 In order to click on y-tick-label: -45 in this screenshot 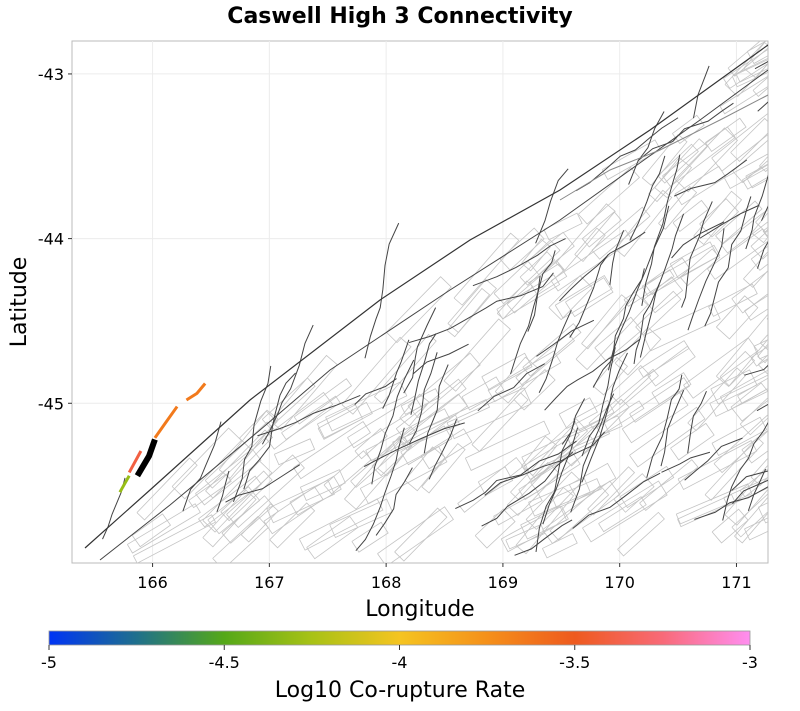, I will do `click(51, 403)`.